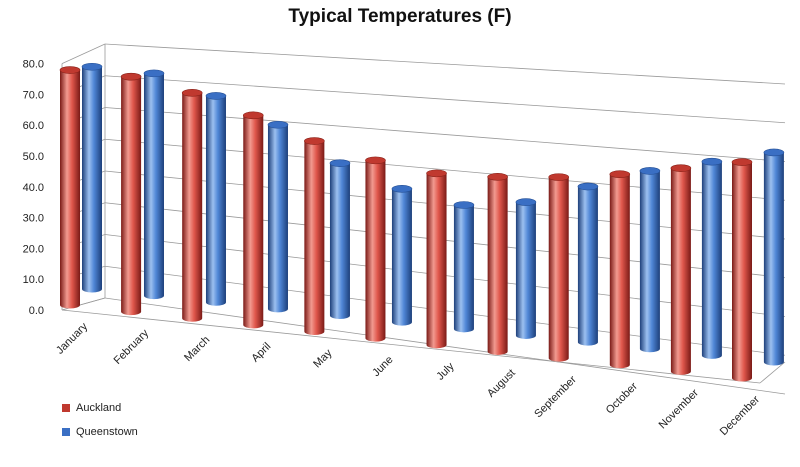  What do you see at coordinates (588, 264) in the screenshot?
I see `bar-queenstown-september` at bounding box center [588, 264].